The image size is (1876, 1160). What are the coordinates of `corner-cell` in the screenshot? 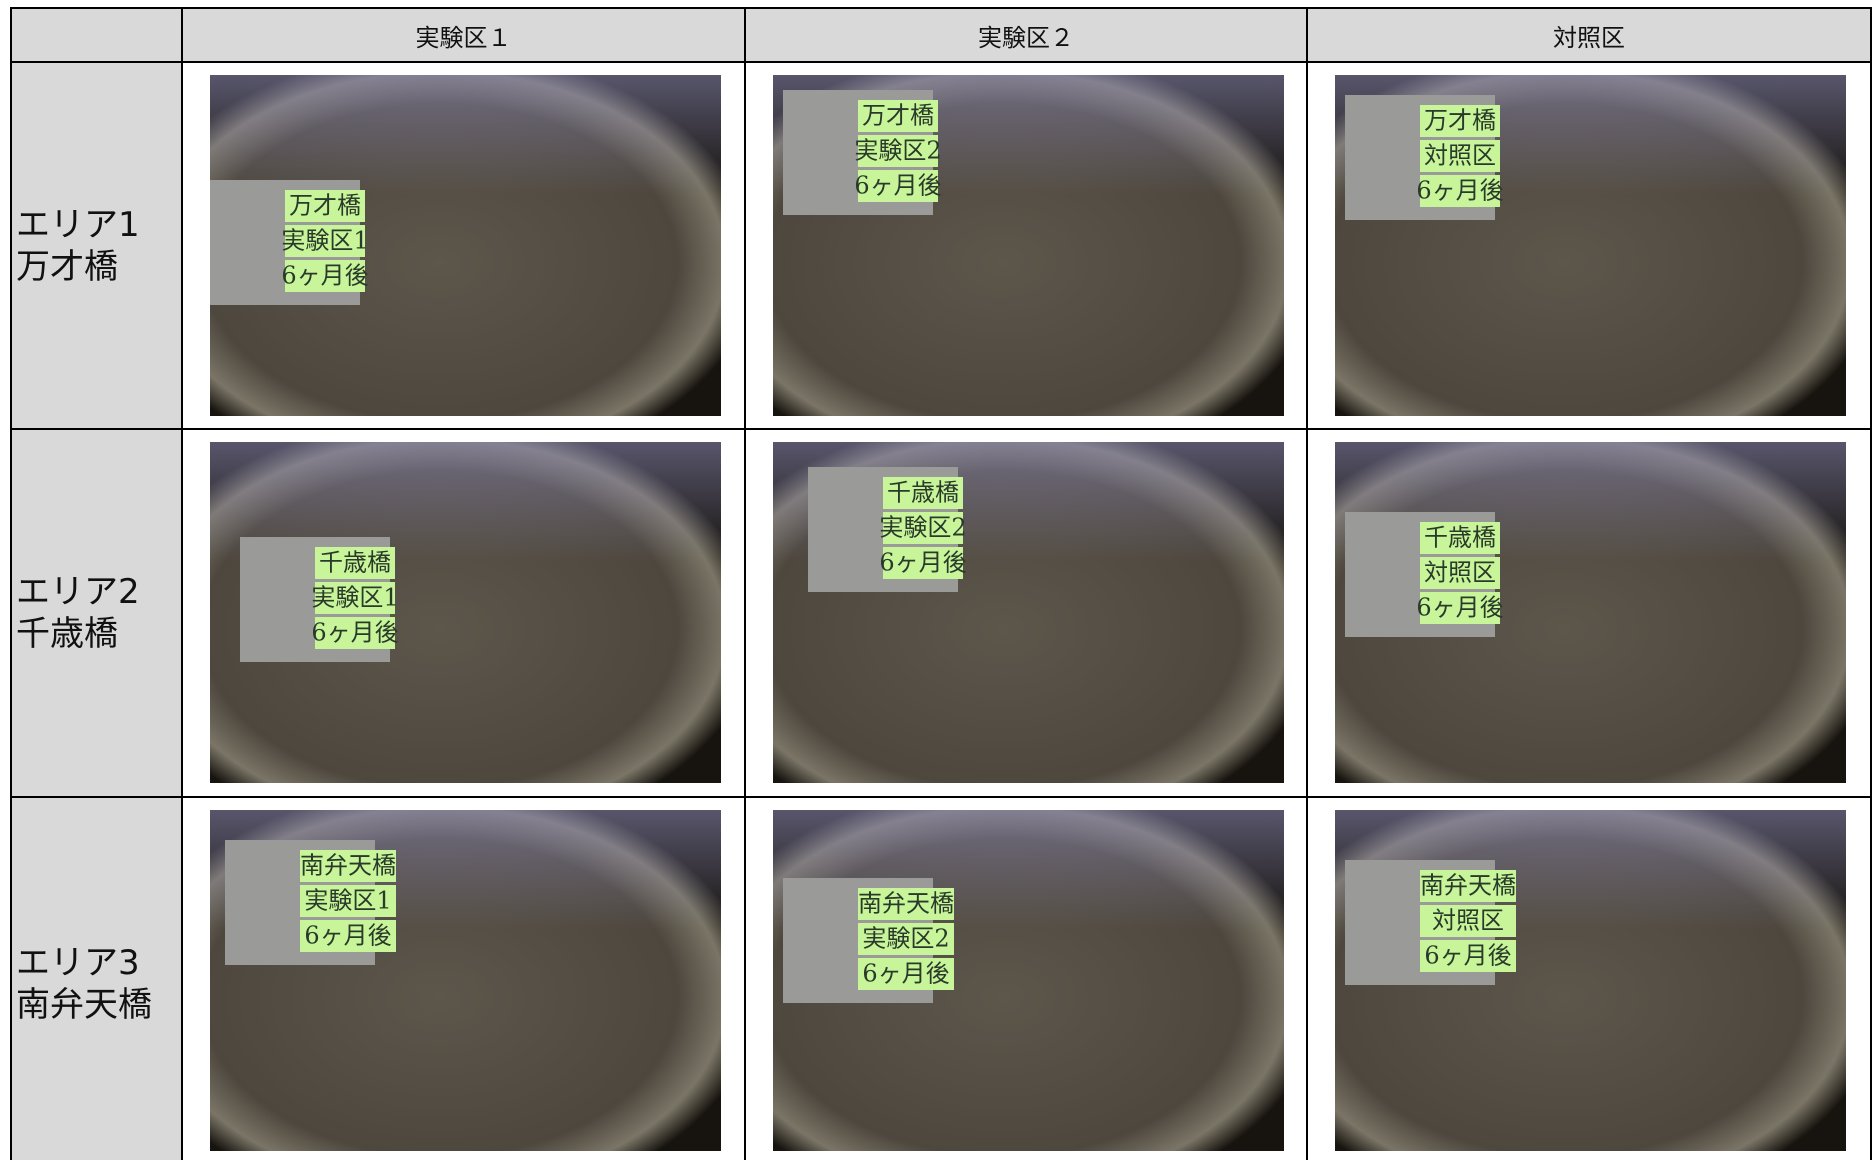 It's located at (96, 35).